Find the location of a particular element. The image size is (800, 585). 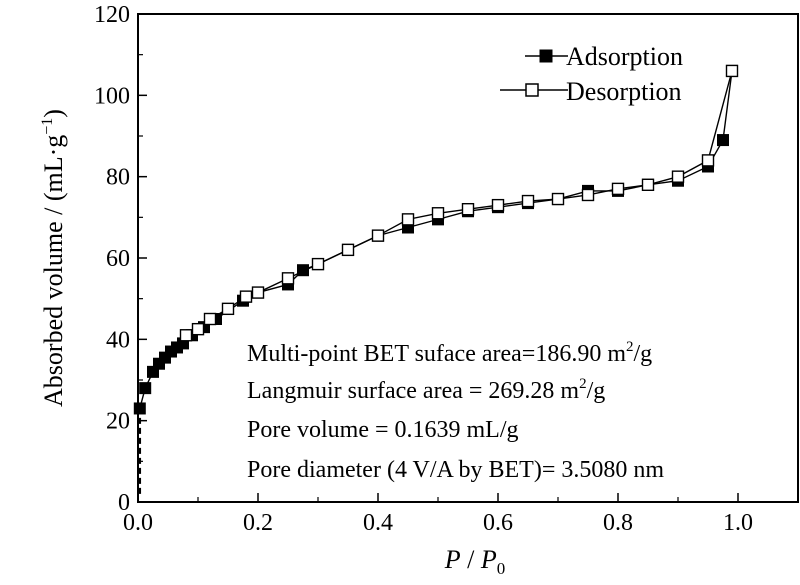

x-tick-label: 1.0 is located at coordinates (738, 523).